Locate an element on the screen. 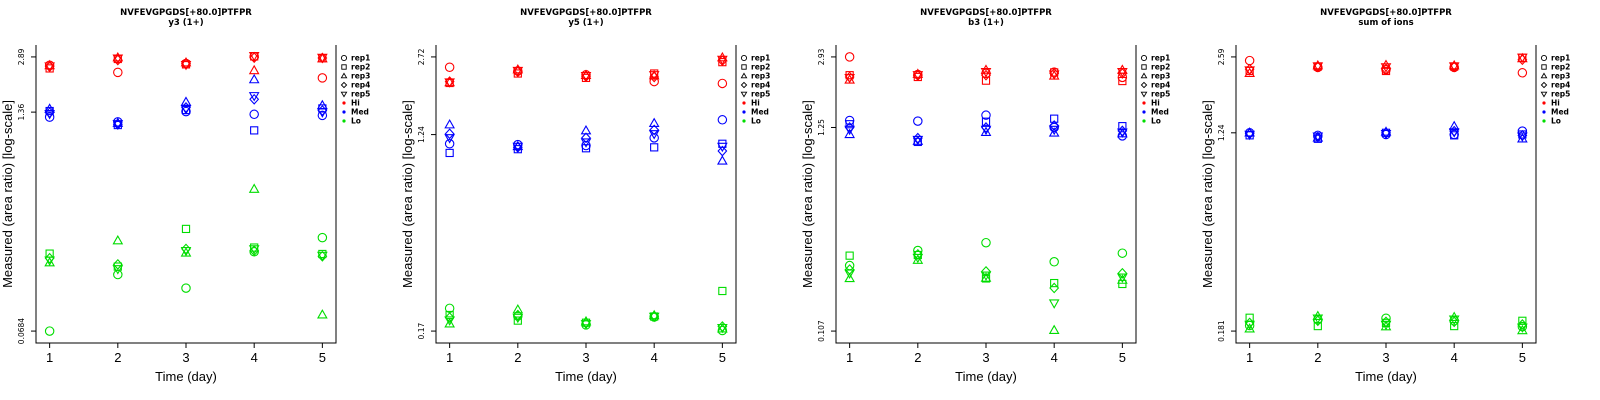 This screenshot has width=1600, height=400. legend-label: Med is located at coordinates (360, 112).